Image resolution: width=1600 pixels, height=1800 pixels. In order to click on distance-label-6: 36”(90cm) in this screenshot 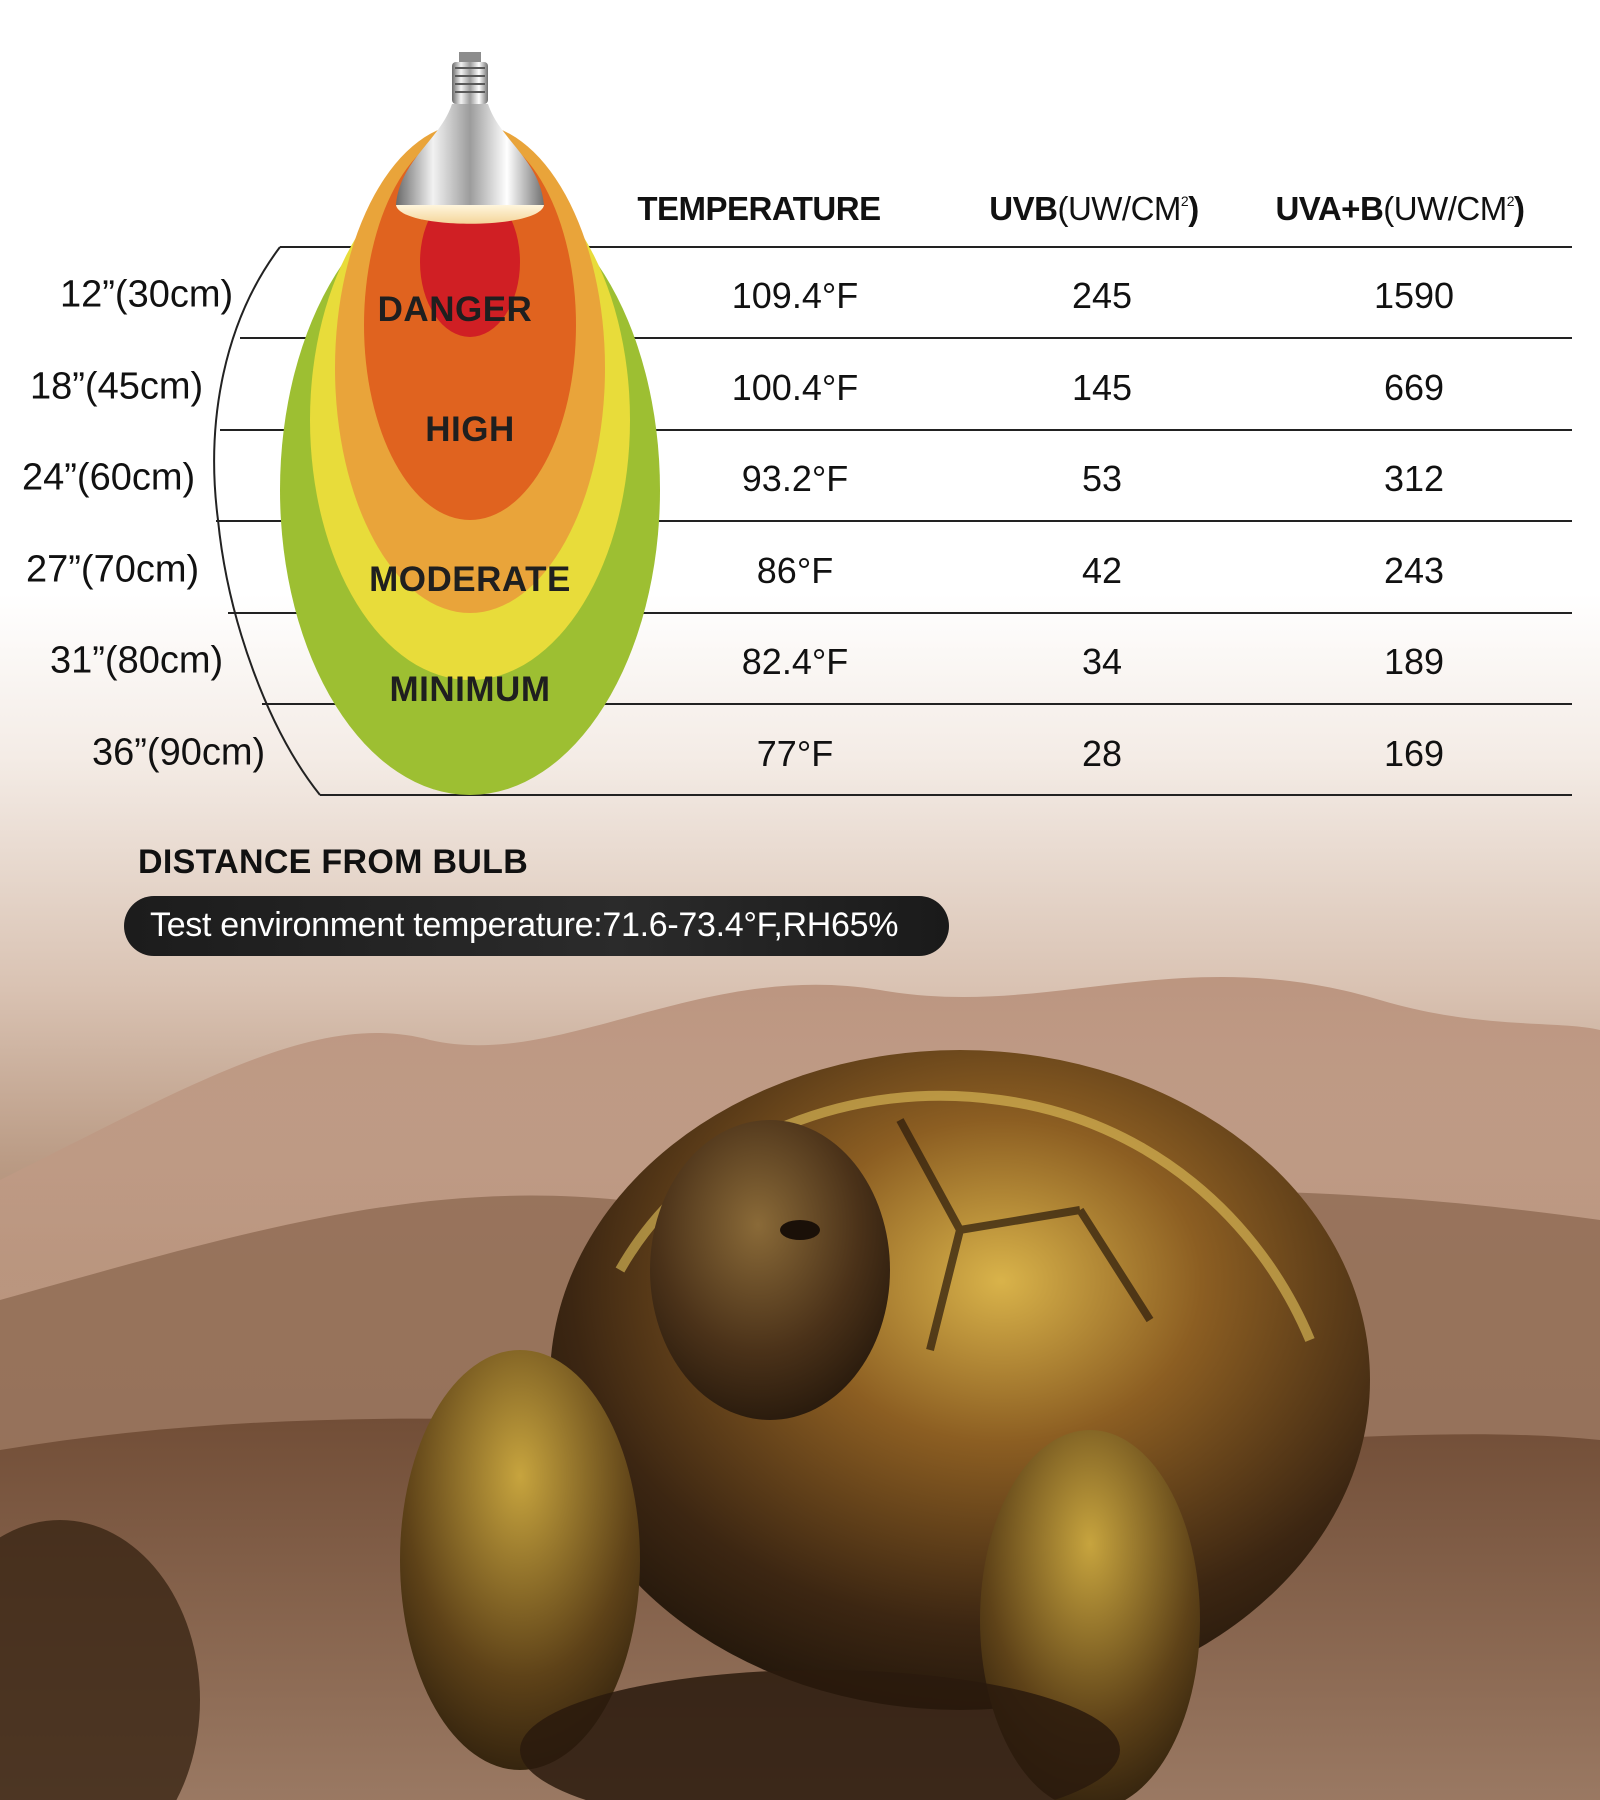, I will do `click(179, 752)`.